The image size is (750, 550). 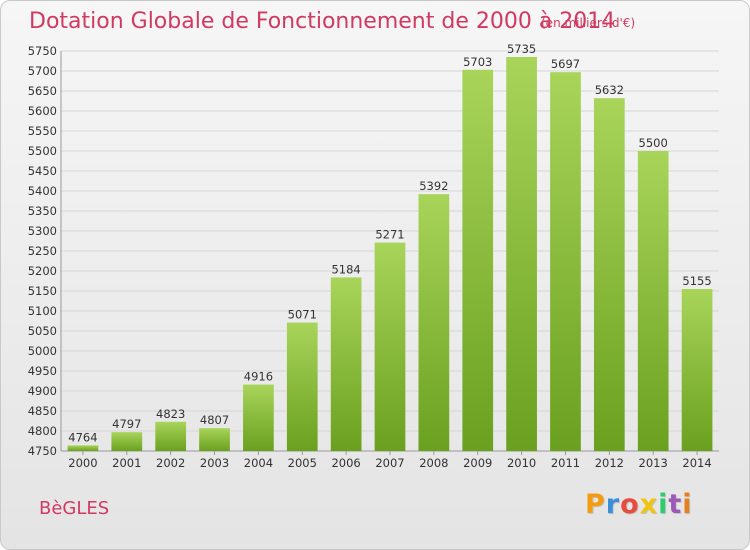 What do you see at coordinates (345, 463) in the screenshot?
I see `x-tick-label: 2006` at bounding box center [345, 463].